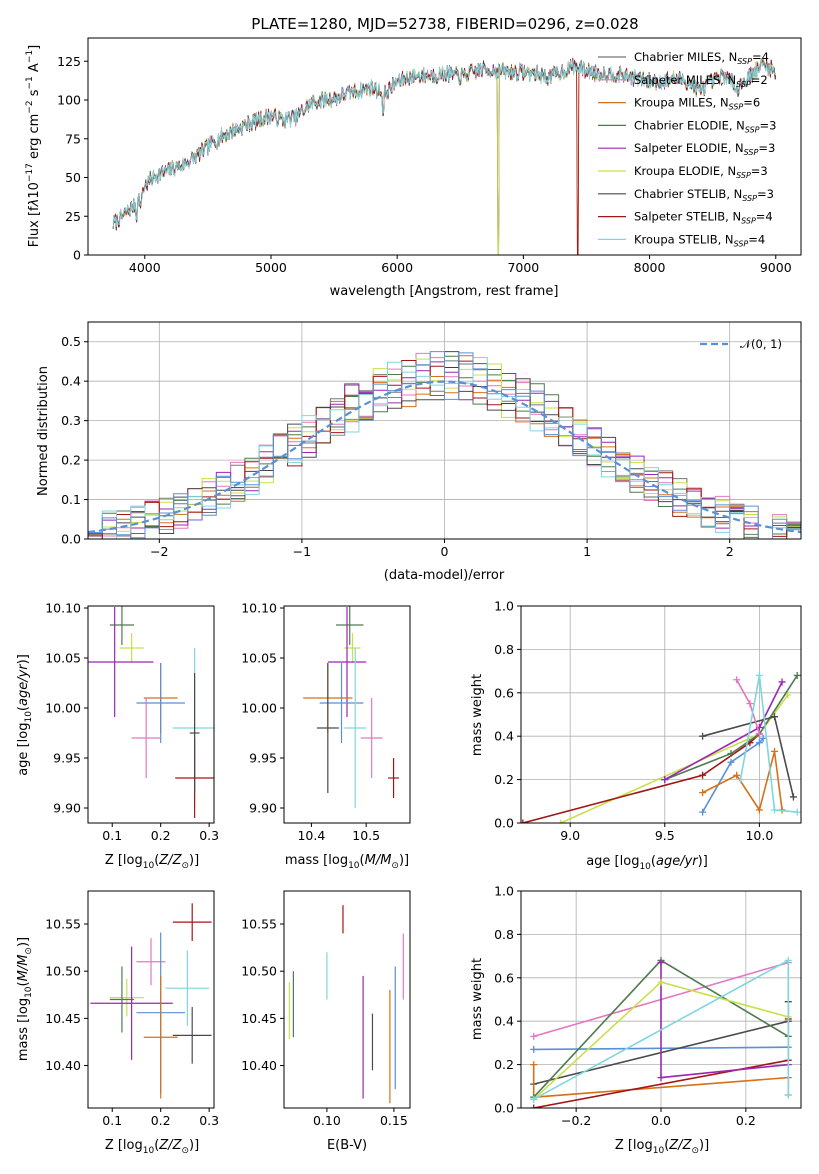 This screenshot has width=819, height=1174. I want to click on spectrum-legend-label: Salpeter STELIB, NSSP=4, so click(703, 218).